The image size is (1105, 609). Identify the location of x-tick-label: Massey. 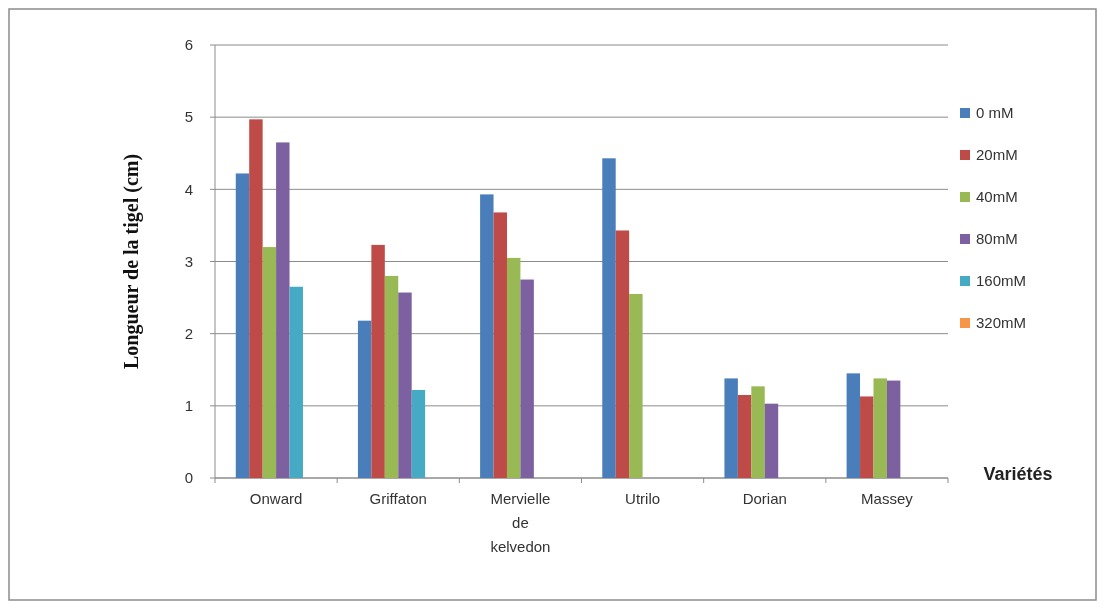
(887, 498).